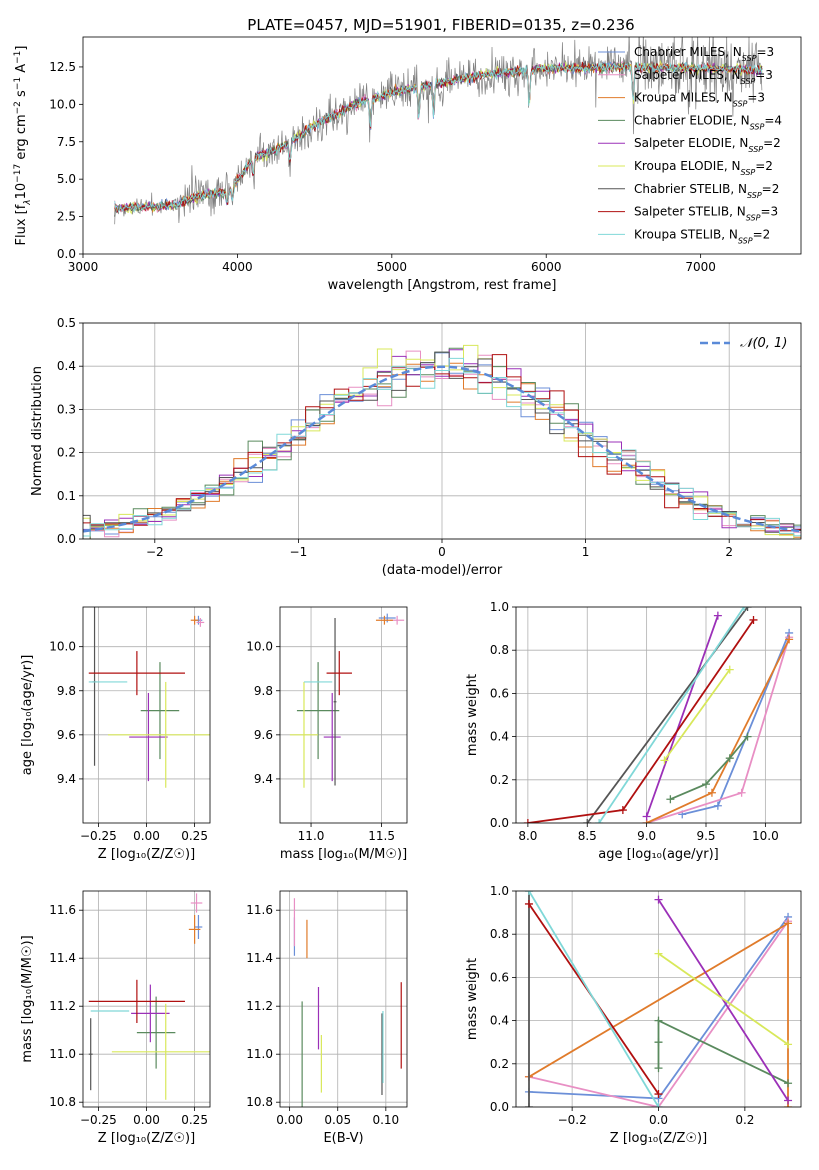 Image resolution: width=819 pixels, height=1170 pixels. I want to click on x-tick-label: 0.00, so click(146, 836).